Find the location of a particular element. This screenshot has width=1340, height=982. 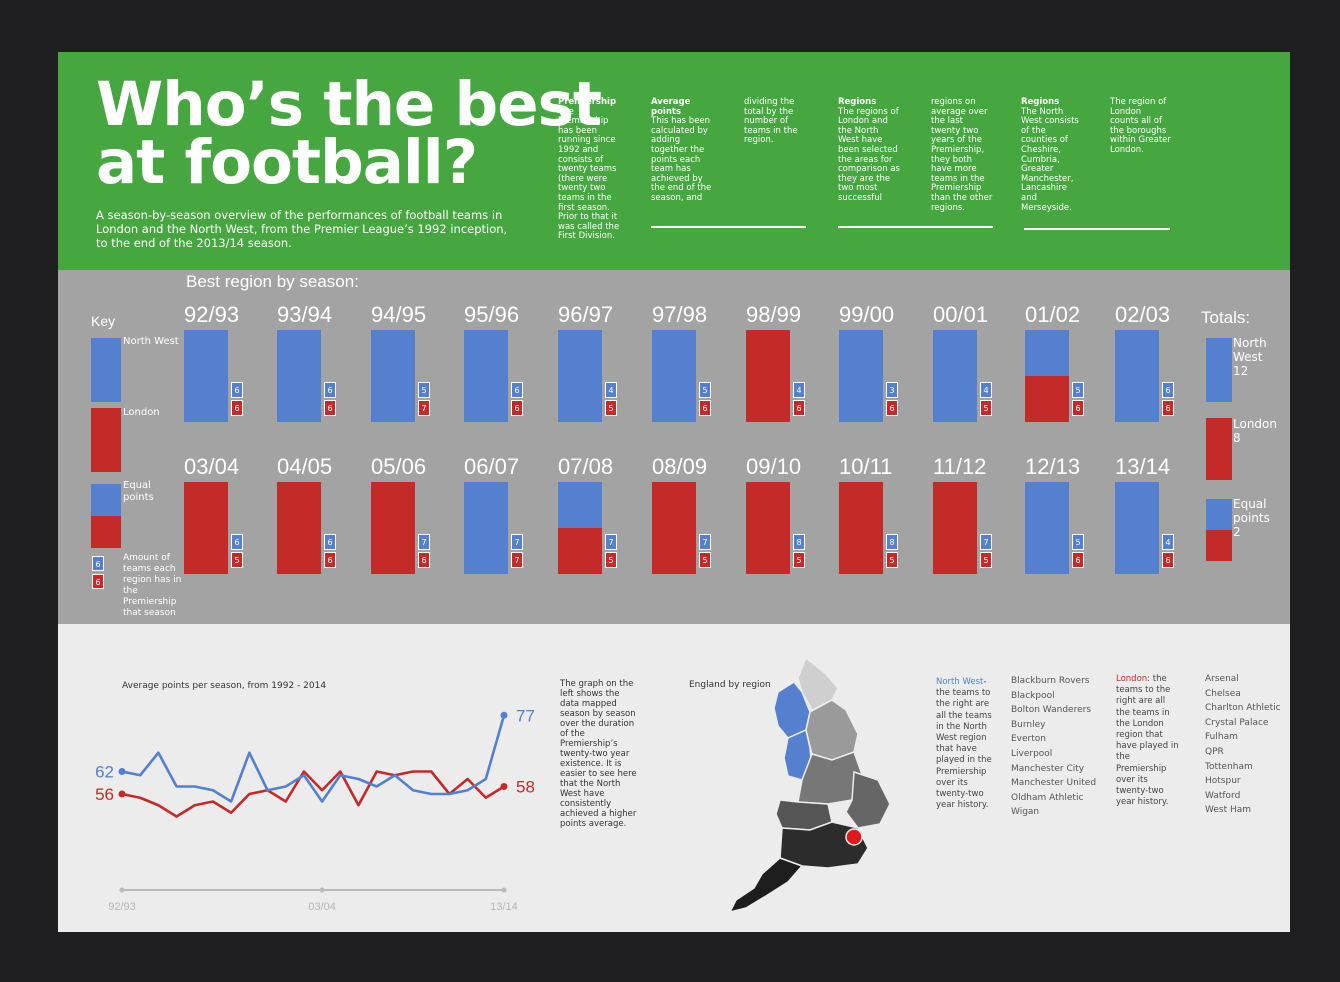

totals-nw-value: 12 is located at coordinates (1241, 371).